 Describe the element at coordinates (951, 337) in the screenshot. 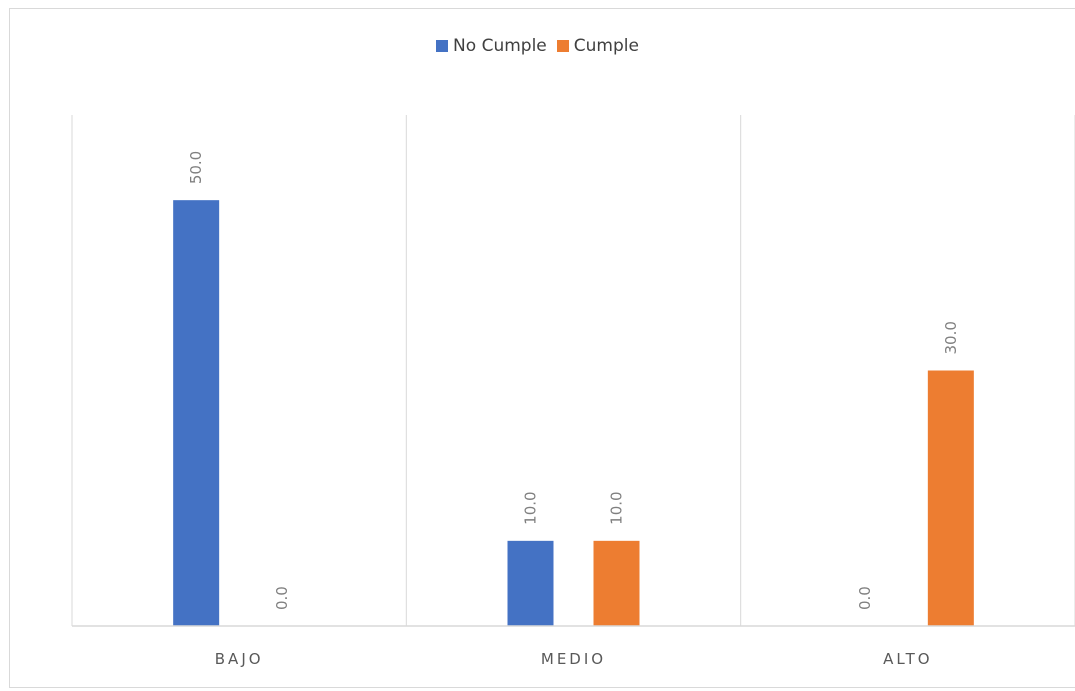

I see `data-label-cumple-alto: 30.0` at that location.